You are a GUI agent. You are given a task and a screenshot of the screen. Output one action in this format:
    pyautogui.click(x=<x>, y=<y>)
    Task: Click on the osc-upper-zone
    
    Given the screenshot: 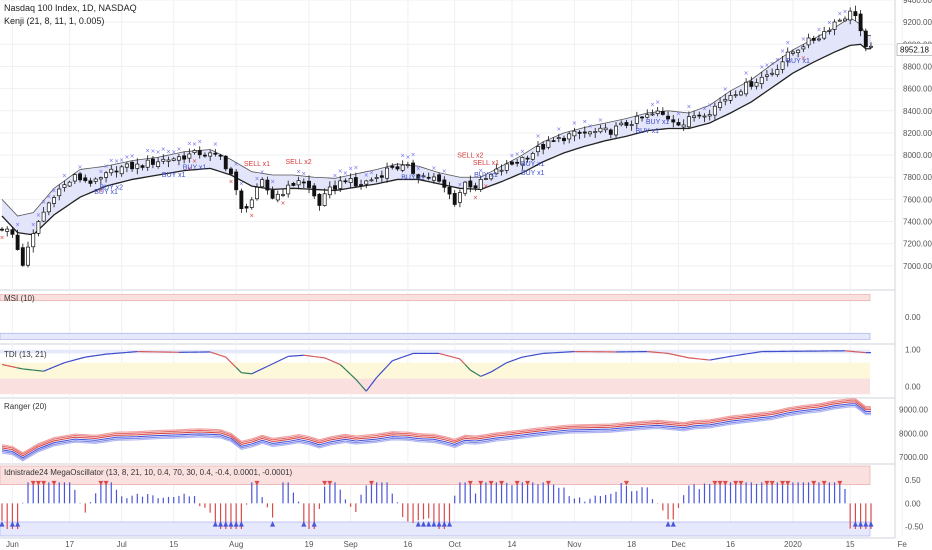 What is the action you would take?
    pyautogui.click(x=435, y=475)
    